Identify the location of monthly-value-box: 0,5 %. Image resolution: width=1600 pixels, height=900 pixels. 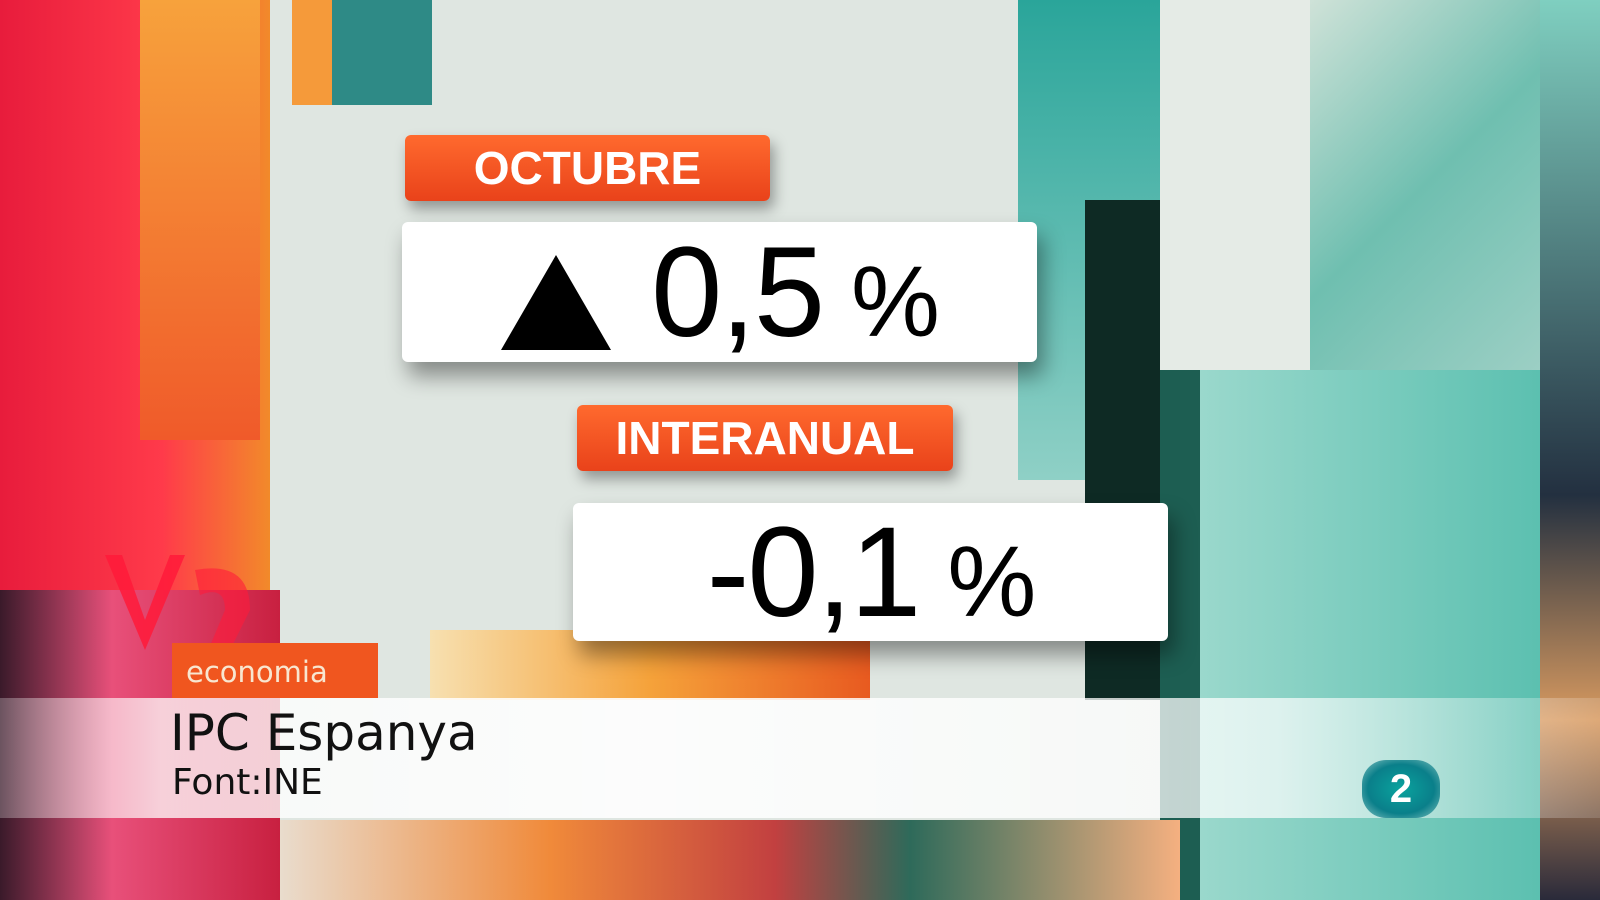
(719, 292).